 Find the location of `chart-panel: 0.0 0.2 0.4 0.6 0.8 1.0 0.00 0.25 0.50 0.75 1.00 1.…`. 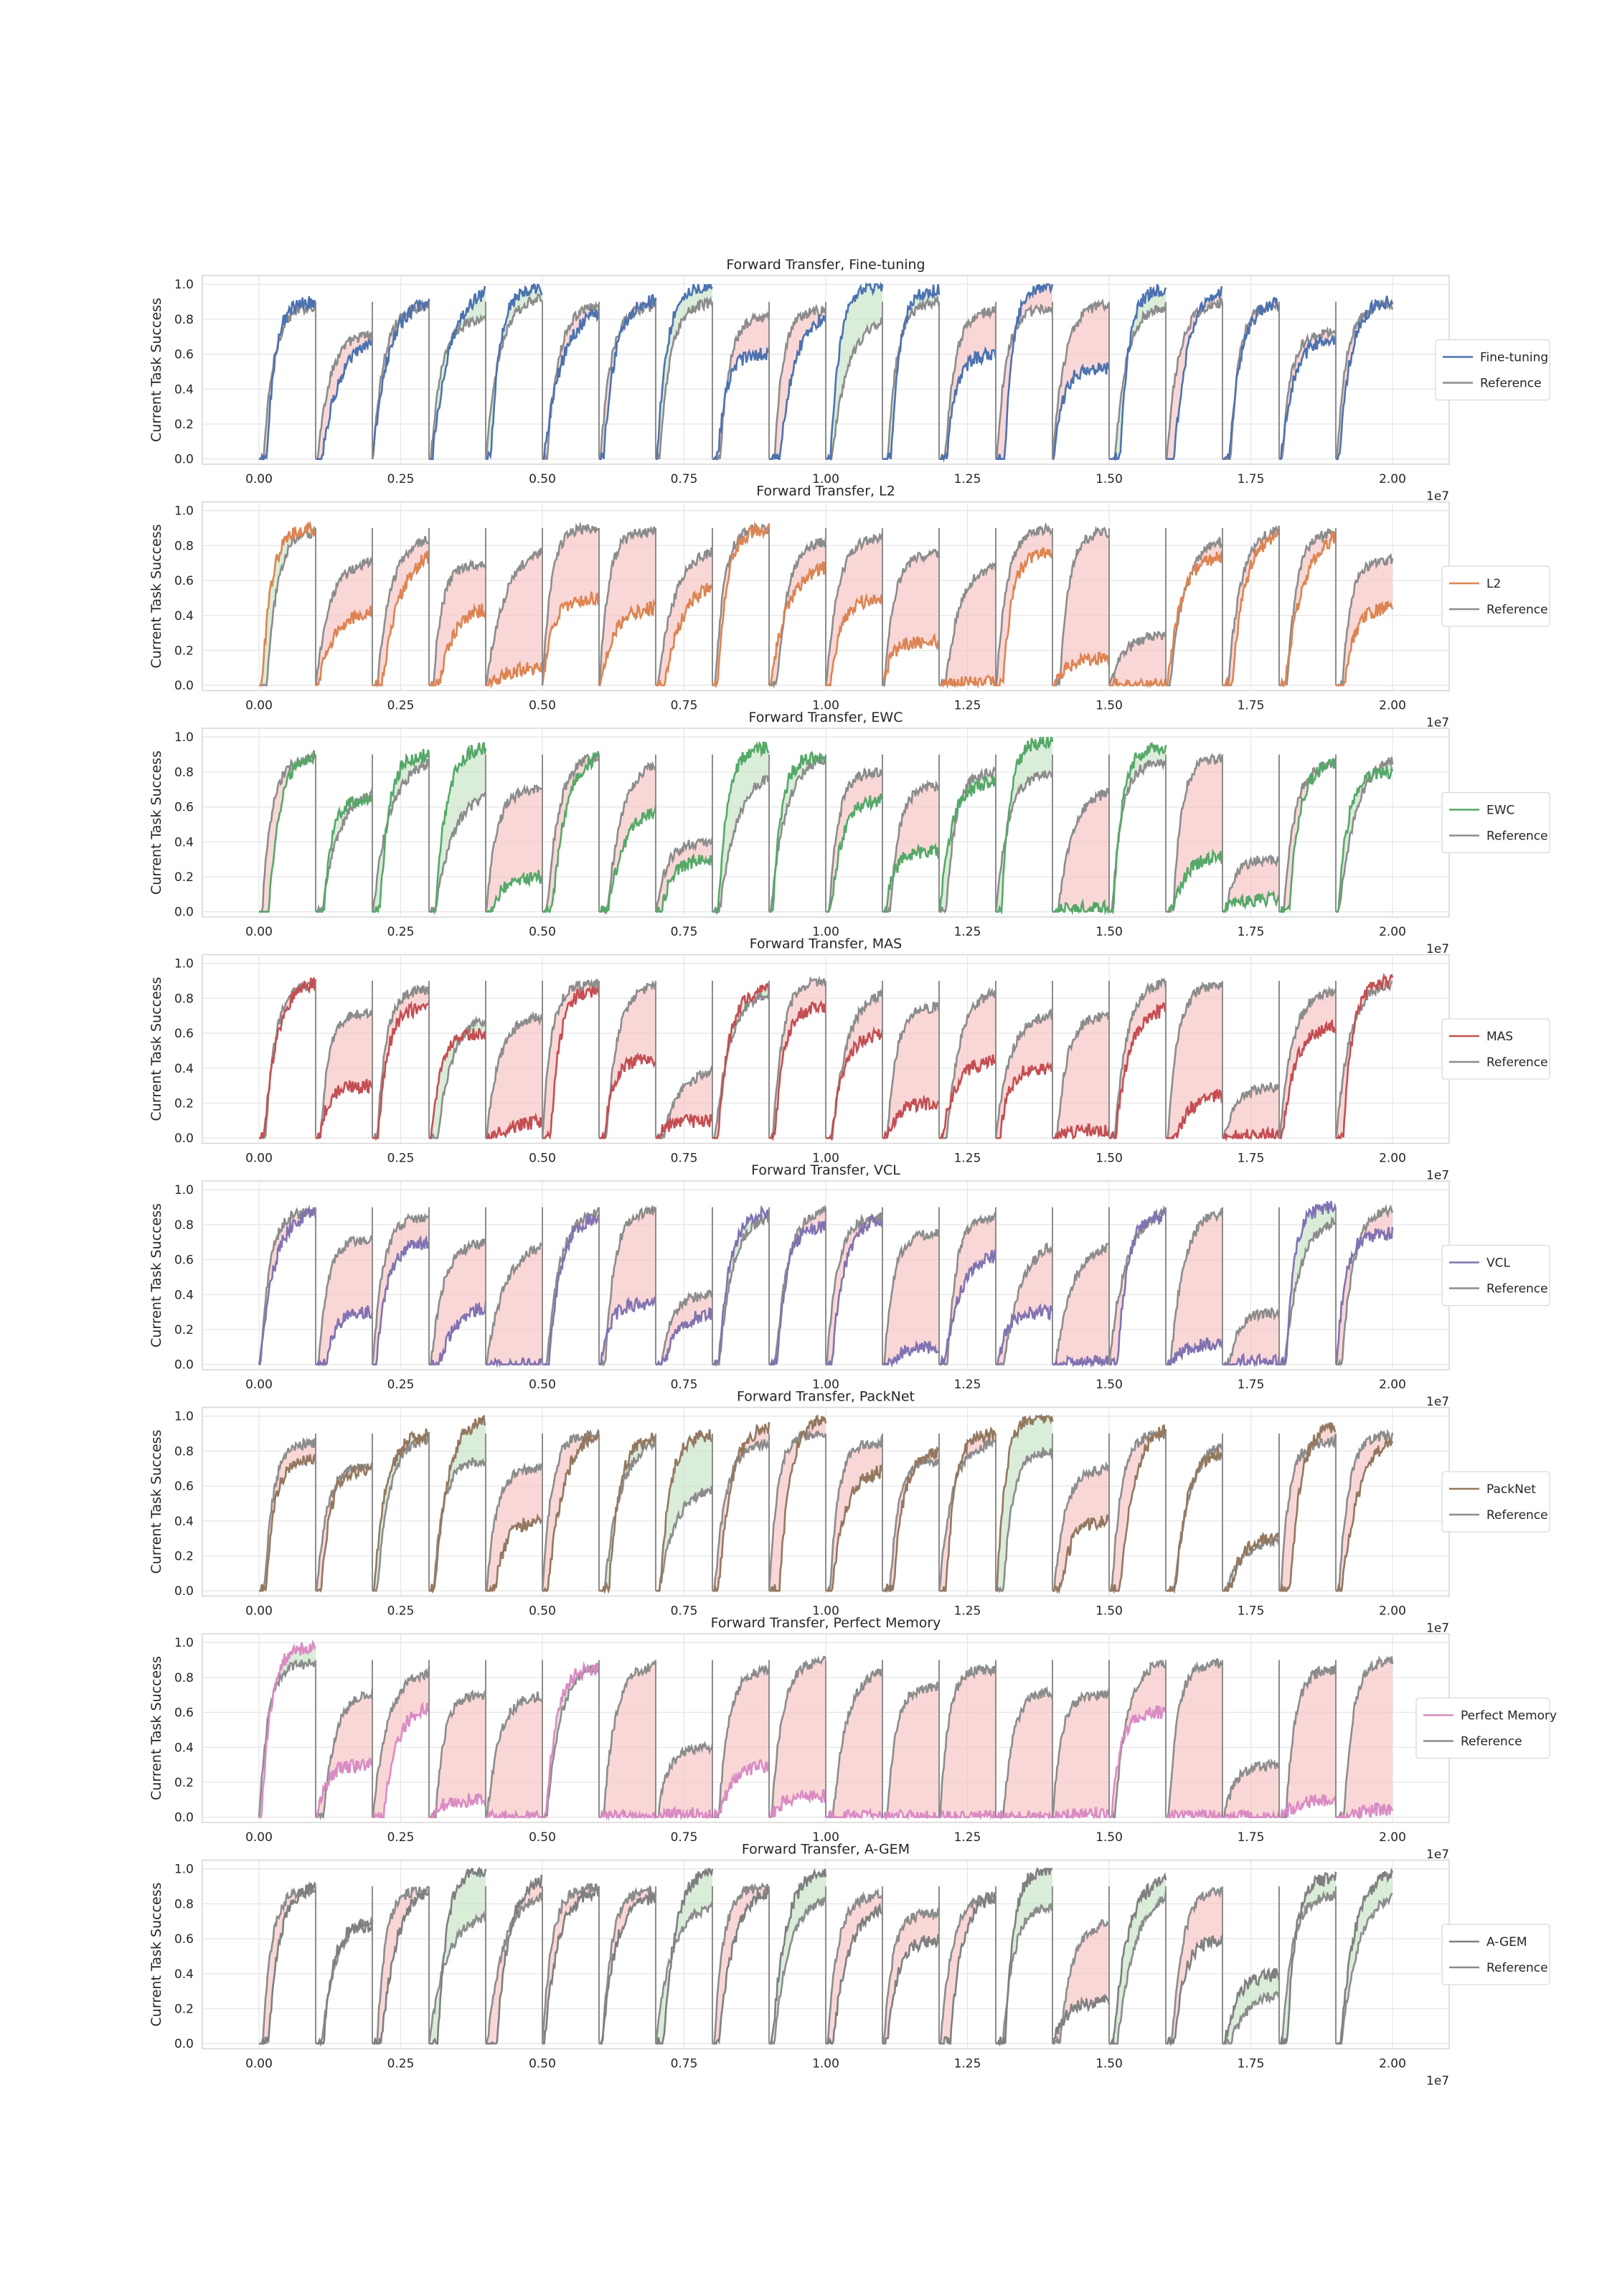

chart-panel: 0.0 0.2 0.4 0.6 0.8 1.0 0.00 0.25 0.50 0.75 1.00 1.… is located at coordinates (849, 1966).